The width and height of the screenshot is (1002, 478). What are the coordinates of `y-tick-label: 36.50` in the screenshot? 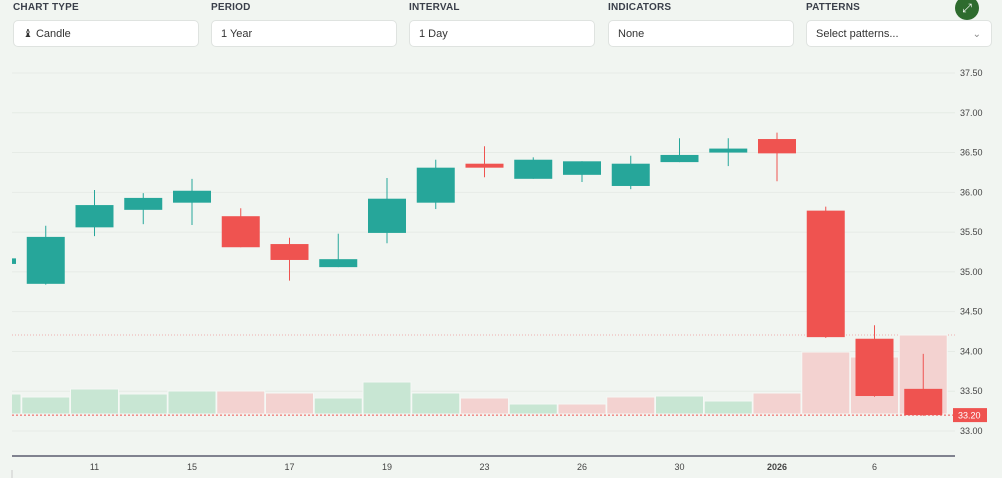 It's located at (971, 153).